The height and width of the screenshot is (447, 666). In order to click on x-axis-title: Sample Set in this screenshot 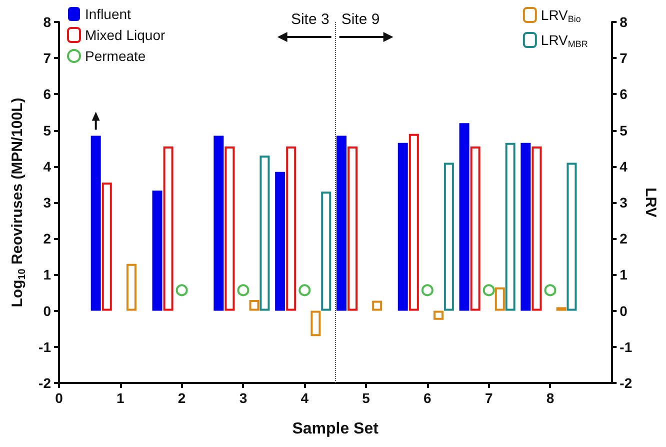, I will do `click(336, 429)`.